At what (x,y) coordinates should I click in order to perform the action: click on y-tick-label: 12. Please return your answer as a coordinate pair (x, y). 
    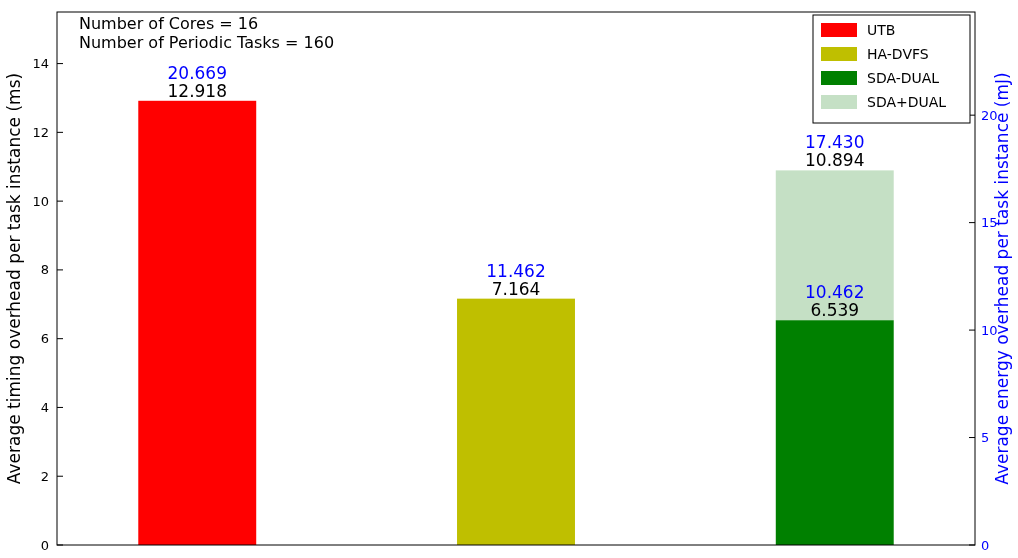
    Looking at the image, I should click on (40, 132).